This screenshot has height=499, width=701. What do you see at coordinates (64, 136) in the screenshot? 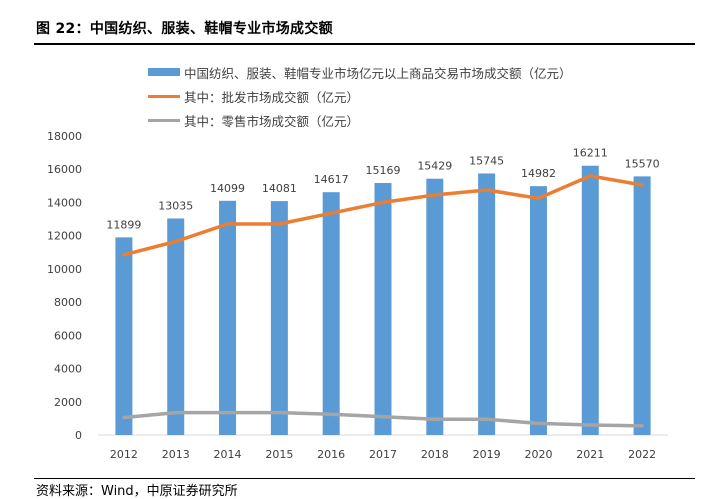
I see `y-tick-label: 18000` at bounding box center [64, 136].